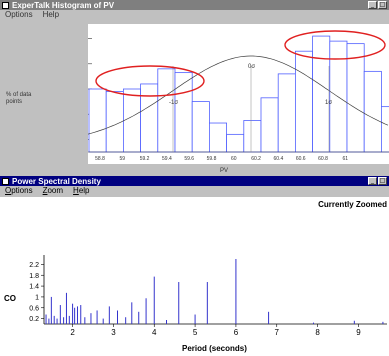 Image resolution: width=389 pixels, height=356 pixels. What do you see at coordinates (154, 332) in the screenshot?
I see `x-tick-label: 4` at bounding box center [154, 332].